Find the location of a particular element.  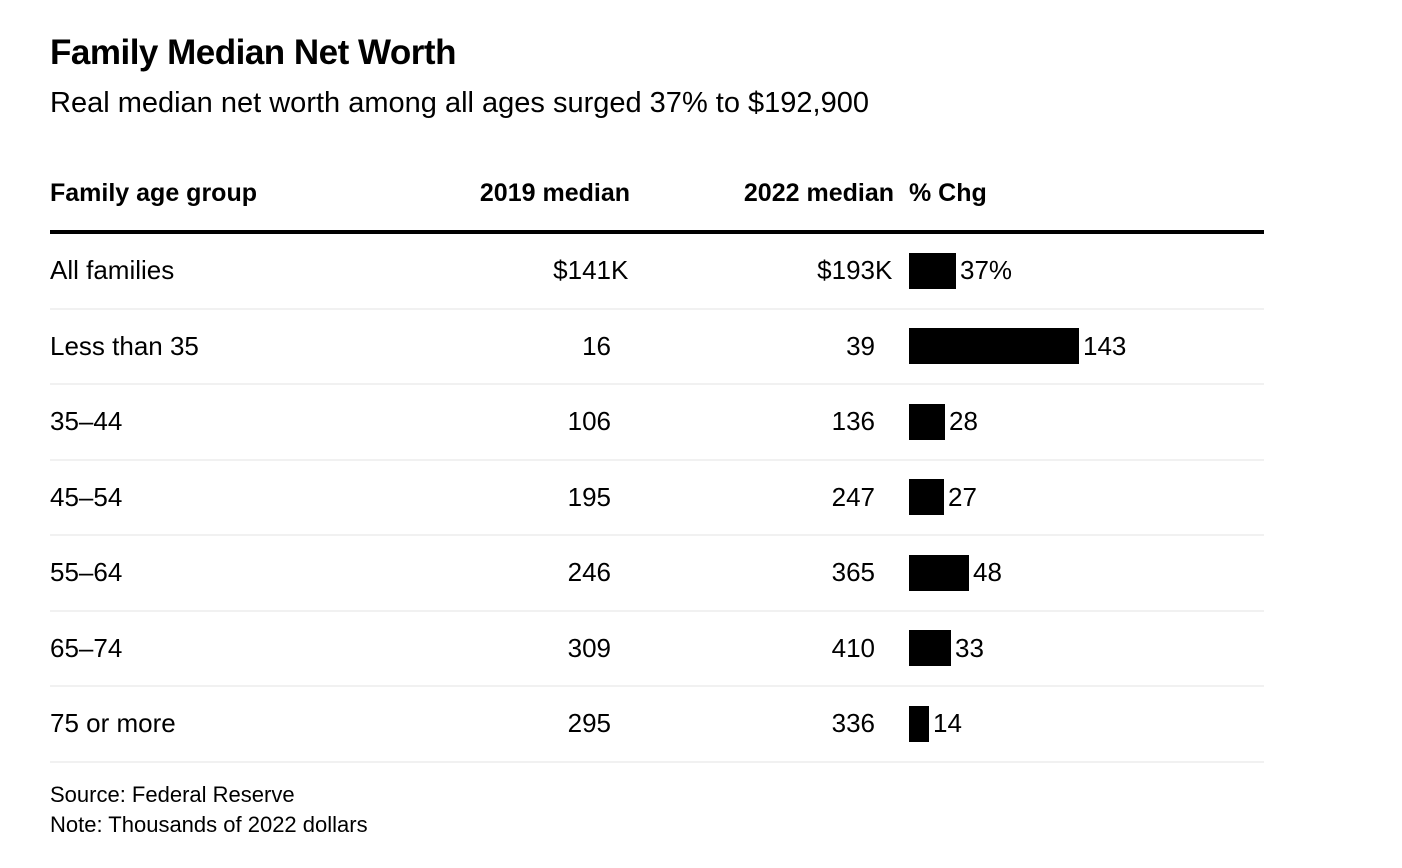

cell-pct-chg: 27 is located at coordinates (1086, 497).